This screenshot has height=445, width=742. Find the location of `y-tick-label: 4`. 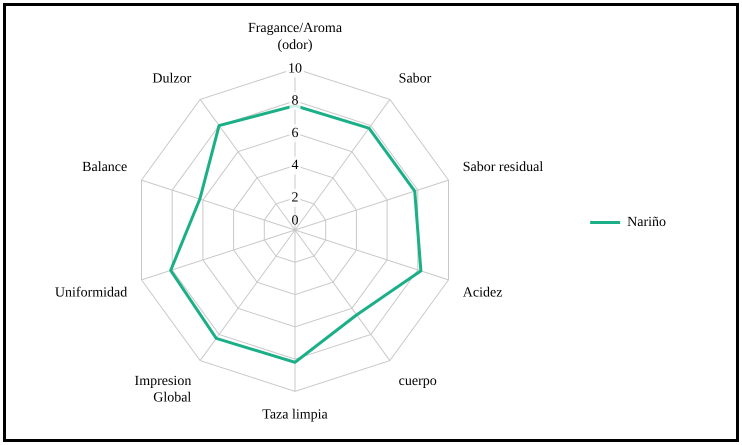

y-tick-label: 4 is located at coordinates (295, 166).